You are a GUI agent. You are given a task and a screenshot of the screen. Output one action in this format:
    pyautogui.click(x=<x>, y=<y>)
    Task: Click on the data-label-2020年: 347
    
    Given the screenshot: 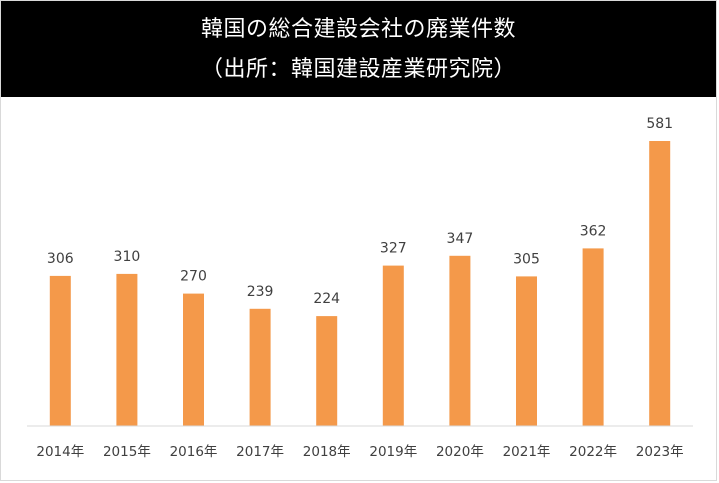 What is the action you would take?
    pyautogui.click(x=460, y=239)
    